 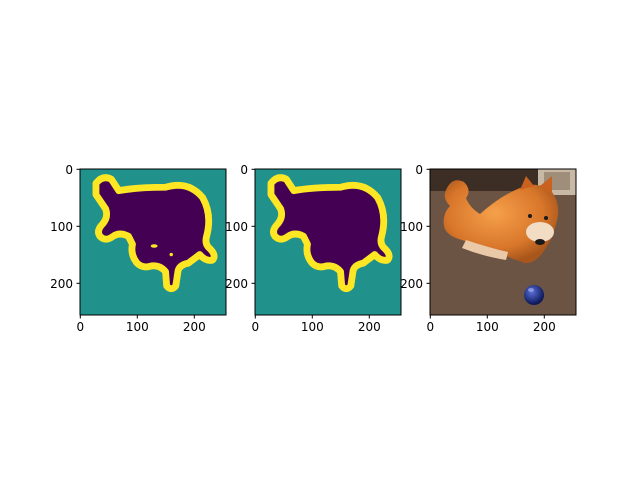 What do you see at coordinates (534, 295) in the screenshot?
I see `blue-ball` at bounding box center [534, 295].